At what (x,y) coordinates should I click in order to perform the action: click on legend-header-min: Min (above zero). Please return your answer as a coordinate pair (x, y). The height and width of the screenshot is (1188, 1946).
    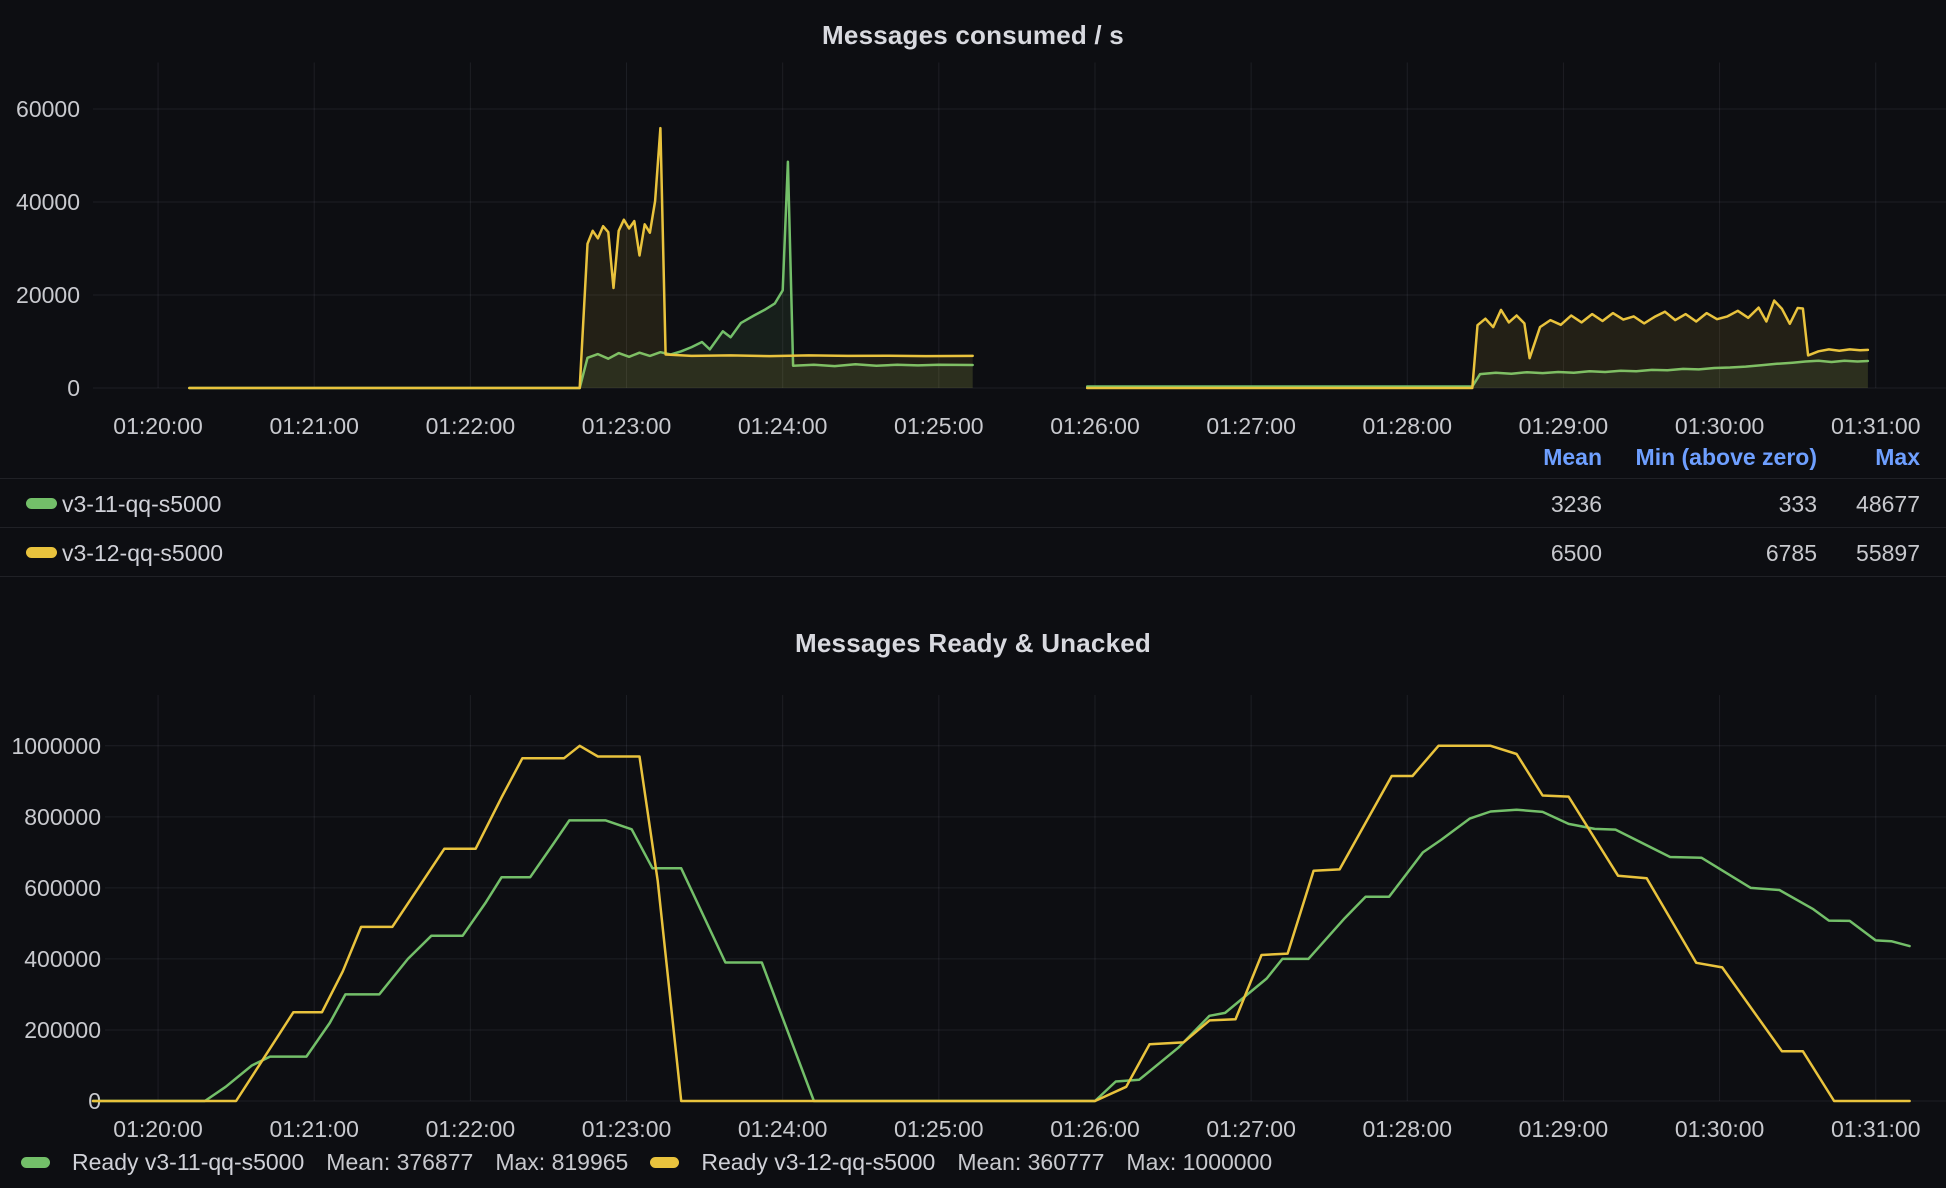
    Looking at the image, I should click on (1726, 457).